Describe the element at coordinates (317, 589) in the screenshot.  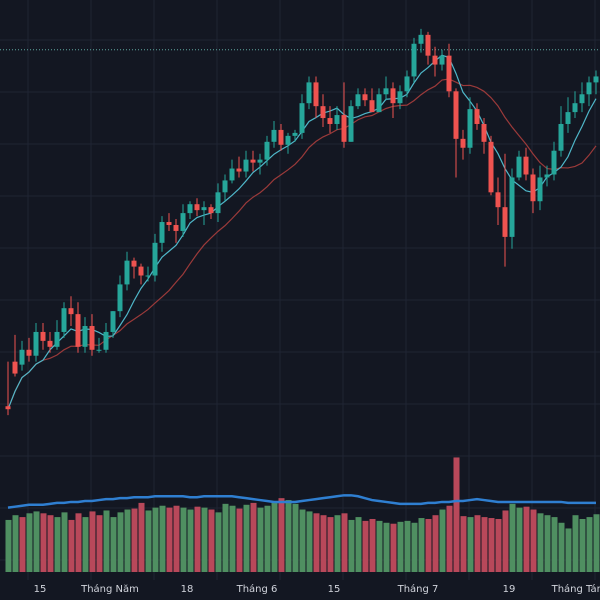
I see `time-axis: 15 Tháng Năm 18 Tháng 6 15 Tháng 7 19 Tháng Tám` at that location.